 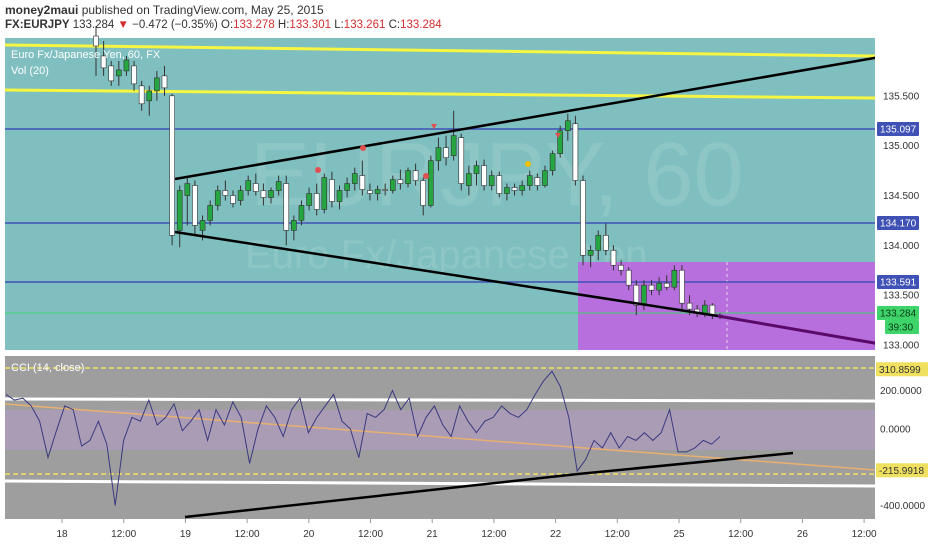 What do you see at coordinates (47, 368) in the screenshot?
I see `cci-pane-title: CCI (14, close)` at bounding box center [47, 368].